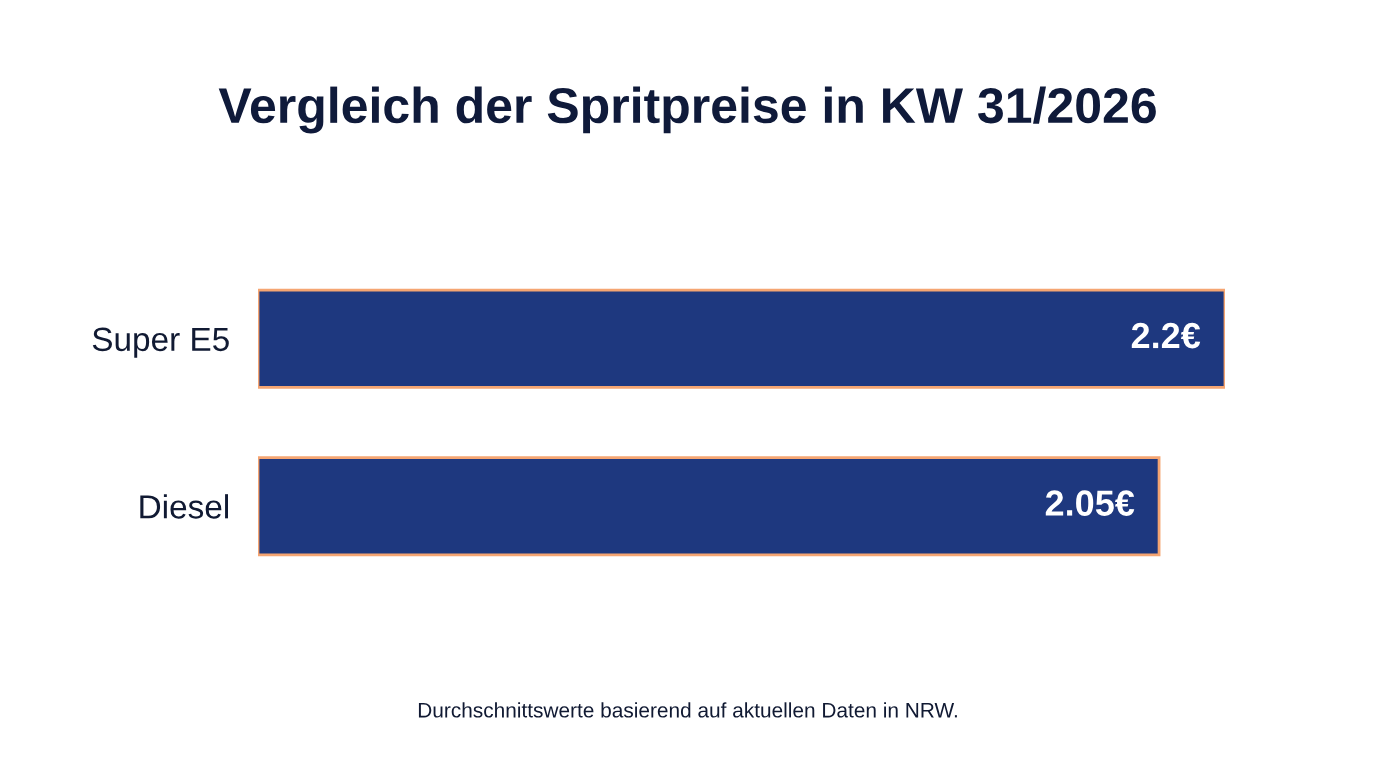 The height and width of the screenshot is (768, 1376). What do you see at coordinates (184, 506) in the screenshot?
I see `y-tick-label: Diesel` at bounding box center [184, 506].